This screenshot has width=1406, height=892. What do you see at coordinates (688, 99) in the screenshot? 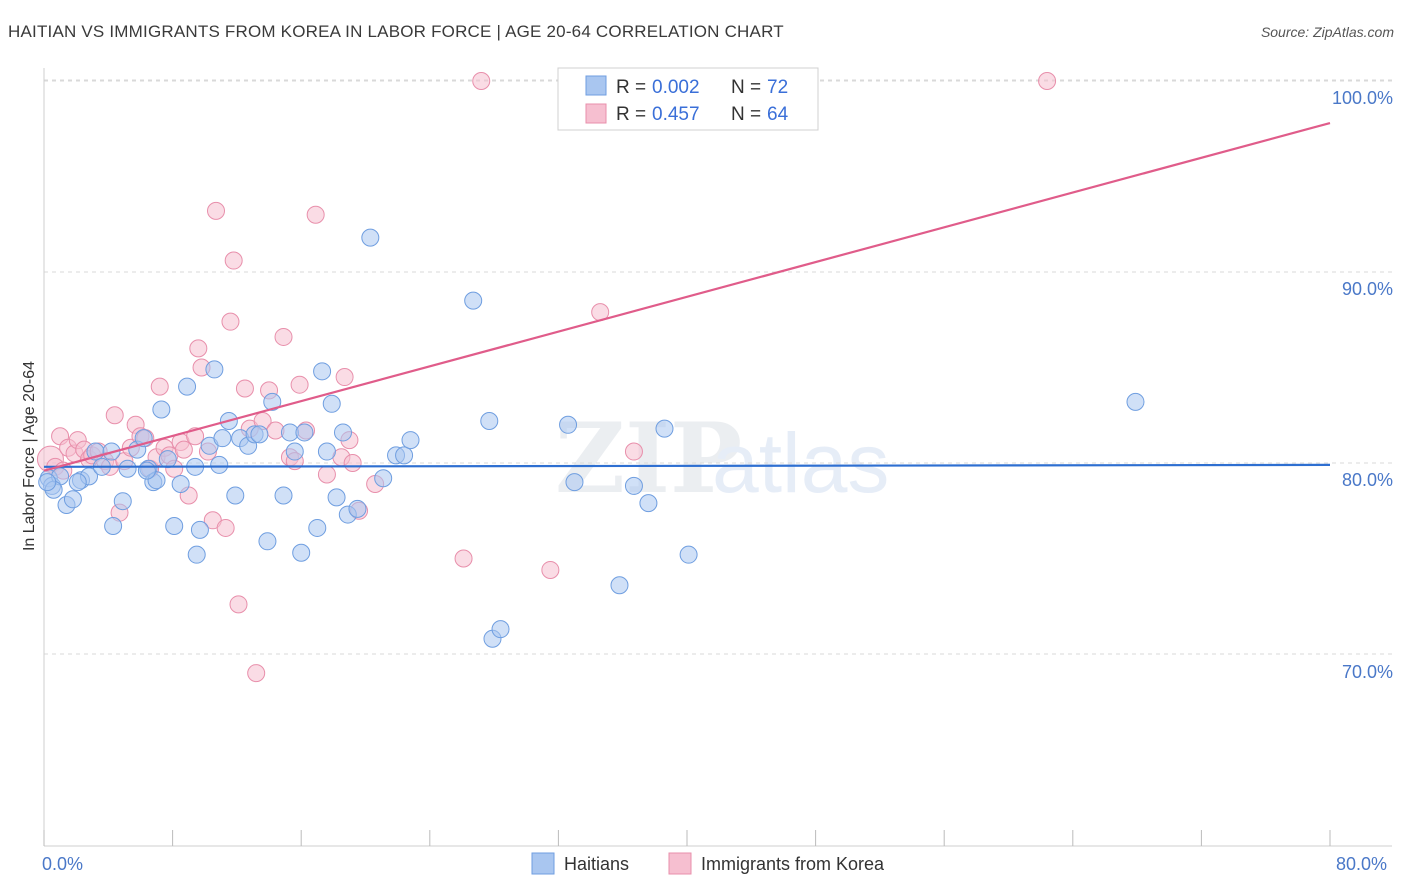
I see `legend: R = 0.002 N = 72 R = 0.457 N = 64` at bounding box center [688, 99].